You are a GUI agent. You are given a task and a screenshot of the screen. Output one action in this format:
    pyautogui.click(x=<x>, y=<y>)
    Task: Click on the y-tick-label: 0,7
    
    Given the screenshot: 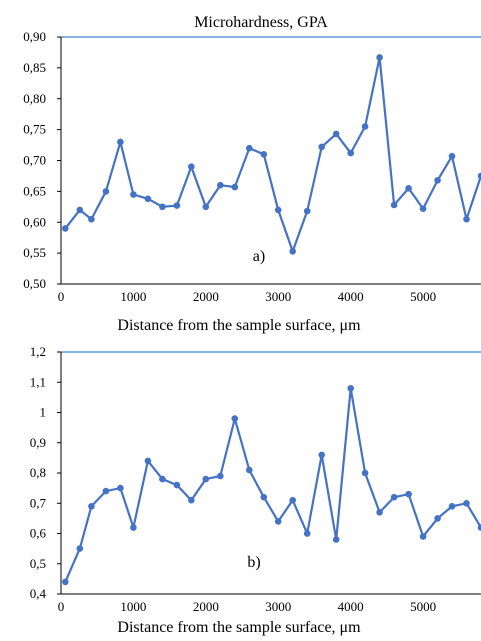 What is the action you would take?
    pyautogui.click(x=38, y=502)
    